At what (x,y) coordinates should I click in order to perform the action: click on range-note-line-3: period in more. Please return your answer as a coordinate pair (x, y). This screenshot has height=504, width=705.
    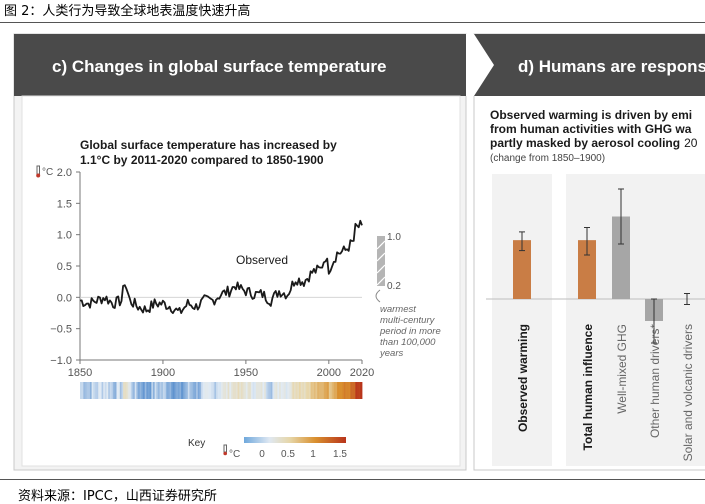
    Looking at the image, I should click on (410, 331).